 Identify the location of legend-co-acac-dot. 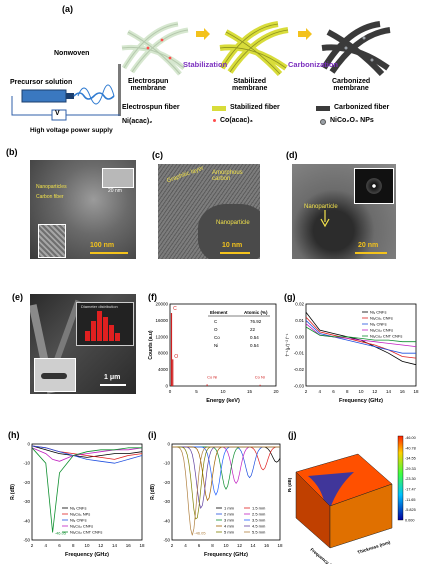
(214, 120).